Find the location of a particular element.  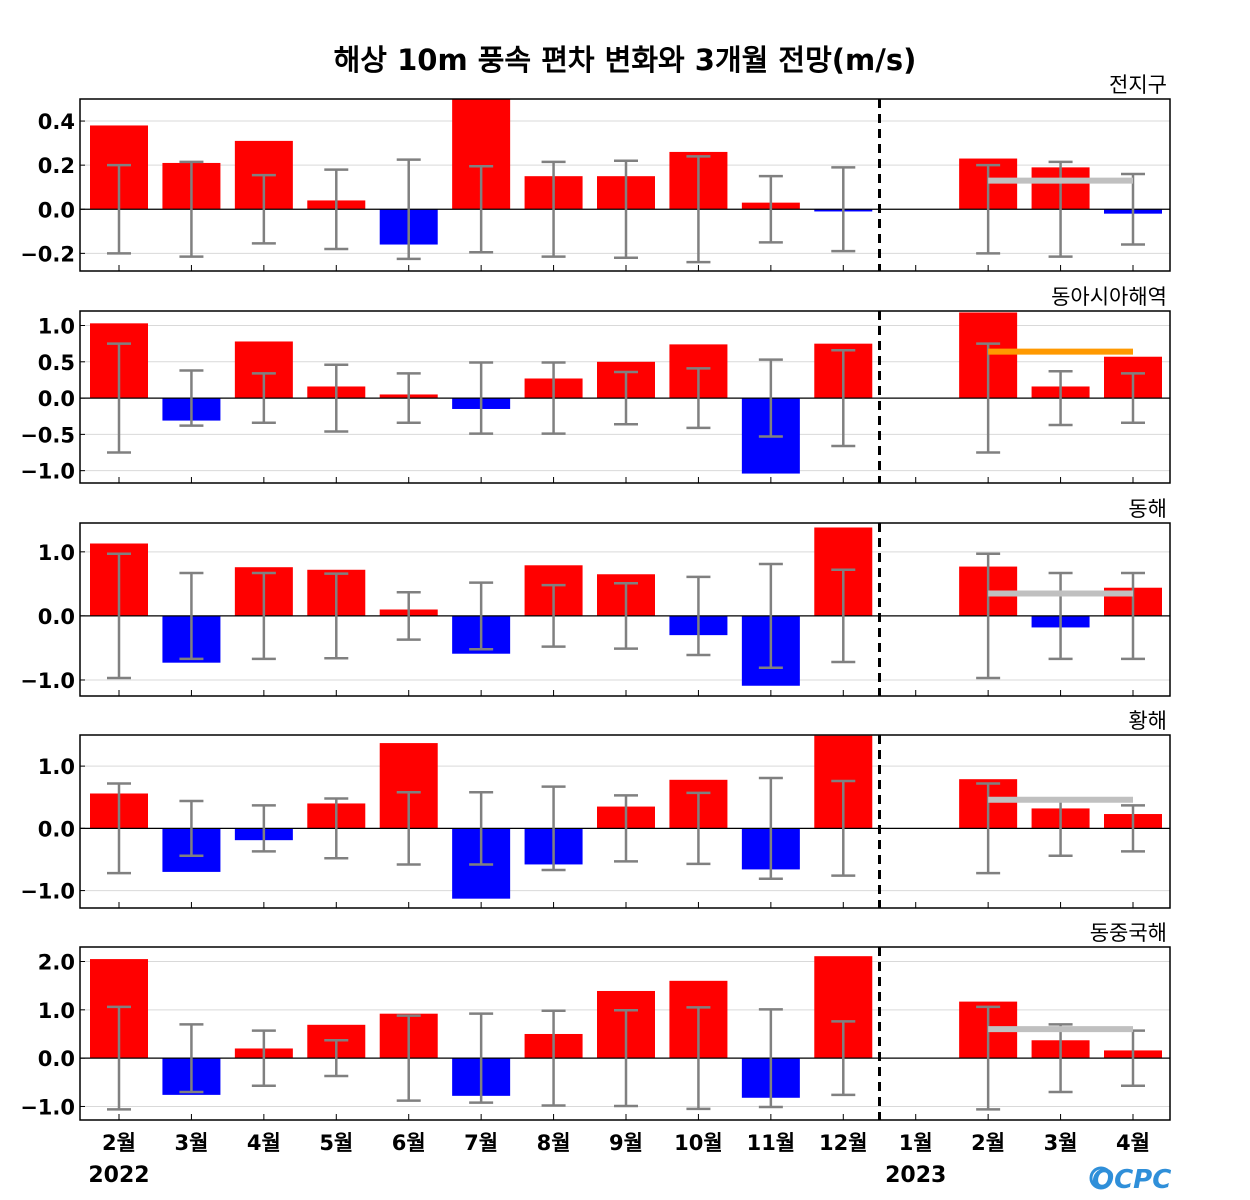

y-tick-label: 0.2 is located at coordinates (56, 166).